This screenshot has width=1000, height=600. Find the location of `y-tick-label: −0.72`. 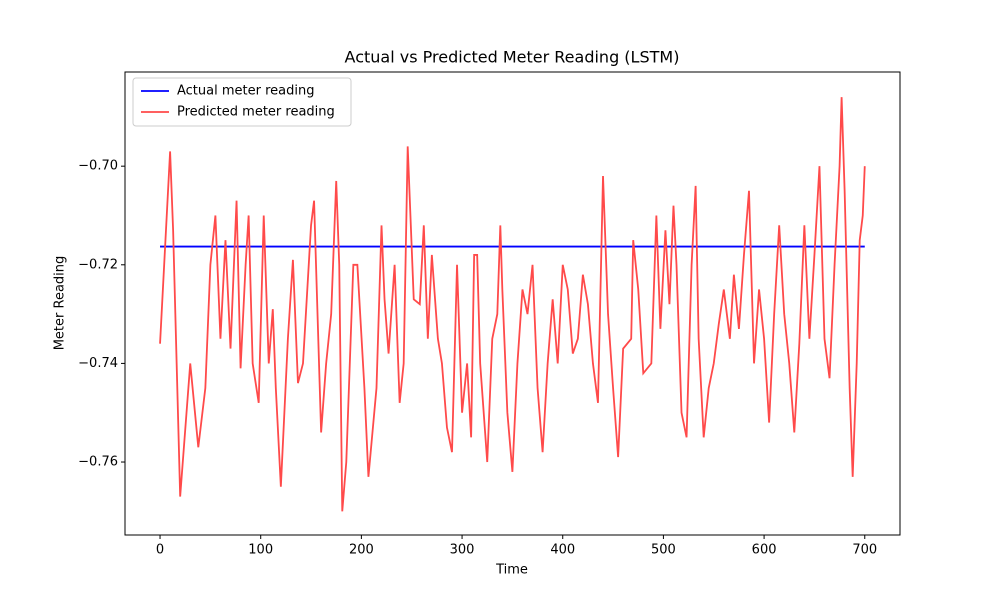

y-tick-label: −0.72 is located at coordinates (98, 264).